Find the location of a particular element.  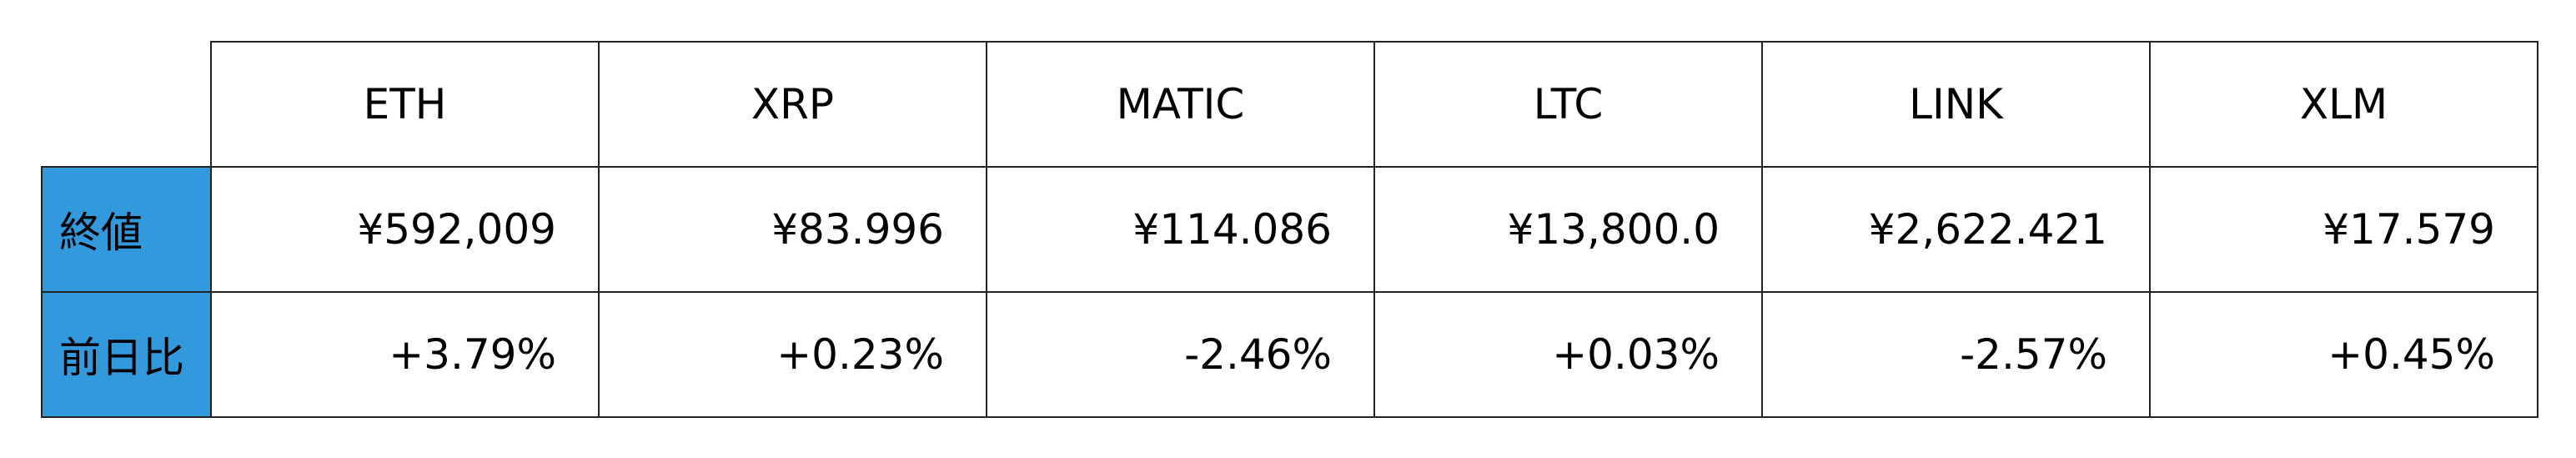

column-header-ltc: LTC is located at coordinates (1568, 104).